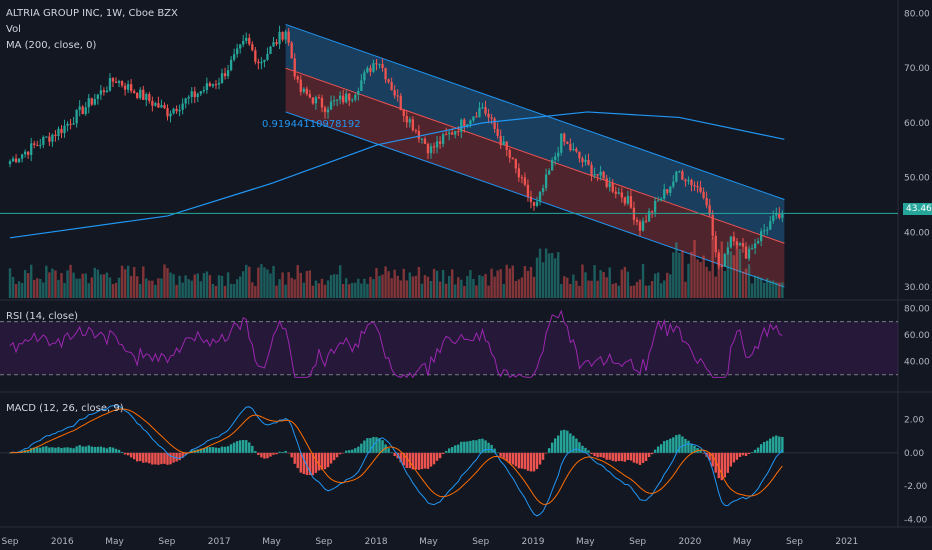  I want to click on x-tick-label: 2020, so click(689, 542).